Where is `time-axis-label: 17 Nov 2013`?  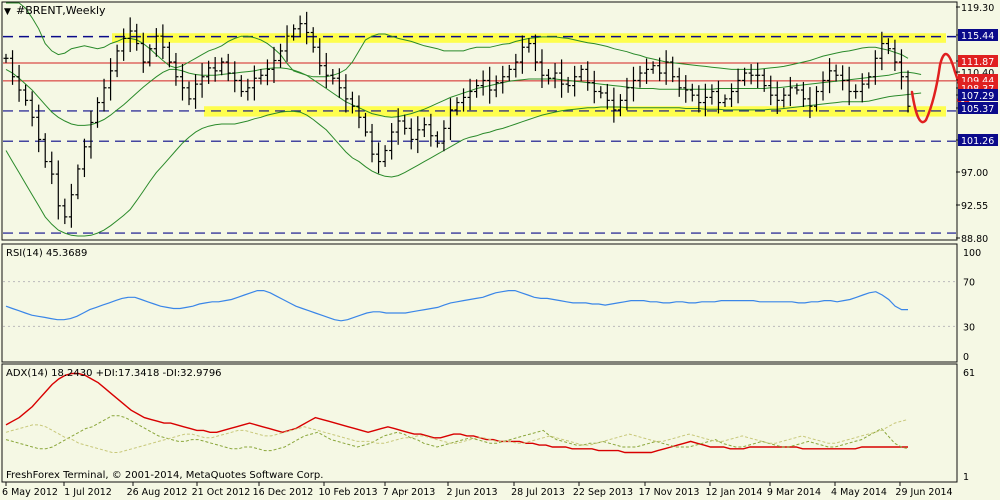 time-axis-label: 17 Nov 2013 is located at coordinates (669, 492).